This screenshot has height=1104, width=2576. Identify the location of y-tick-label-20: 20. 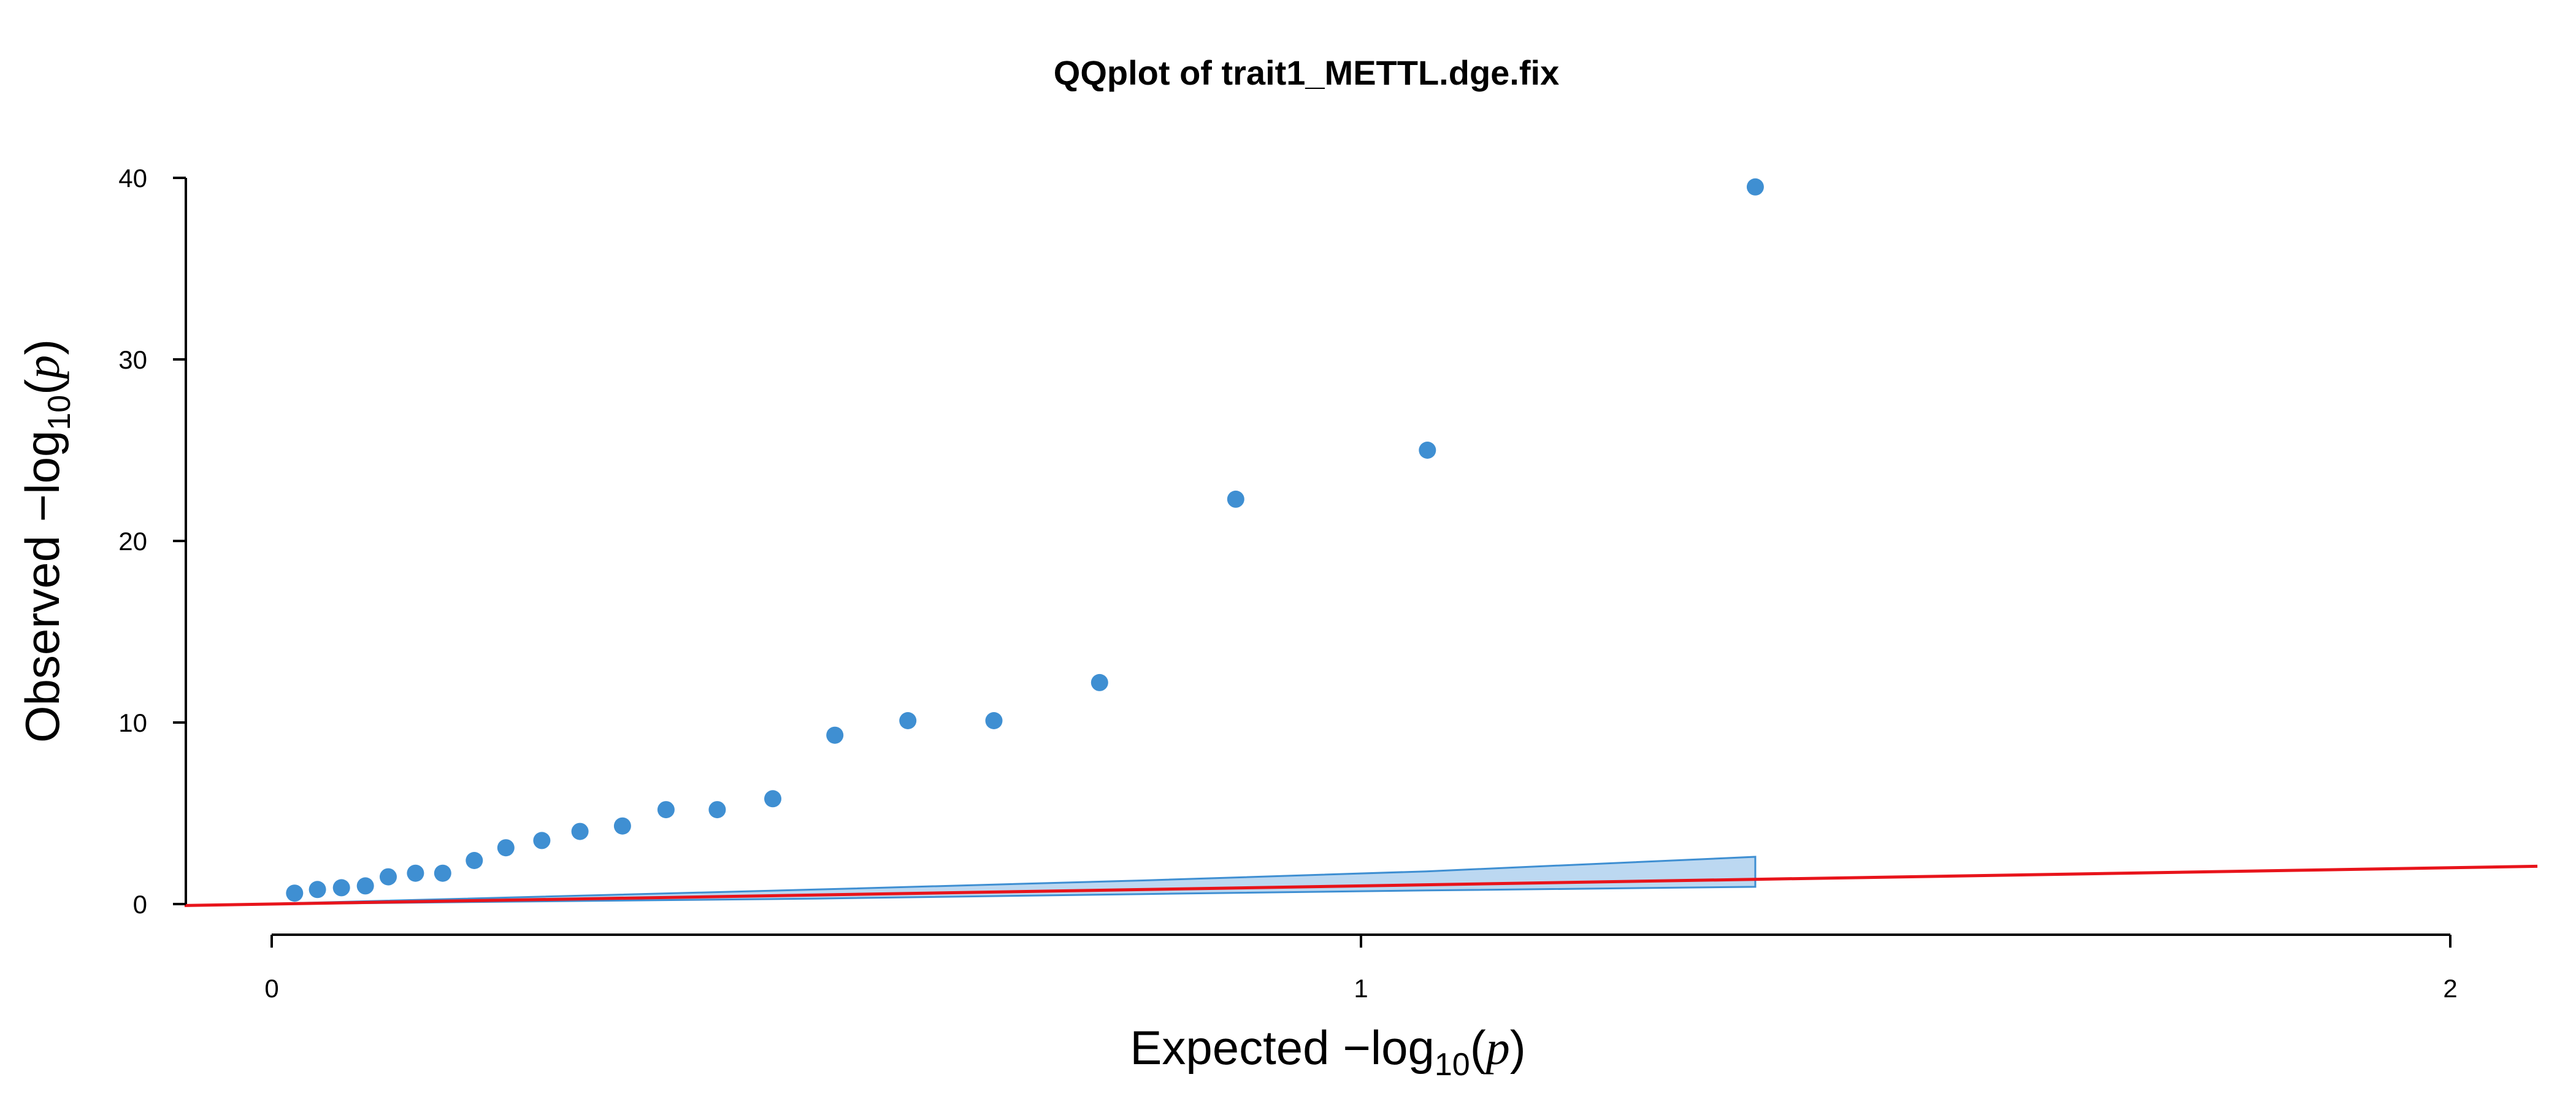
(132, 541).